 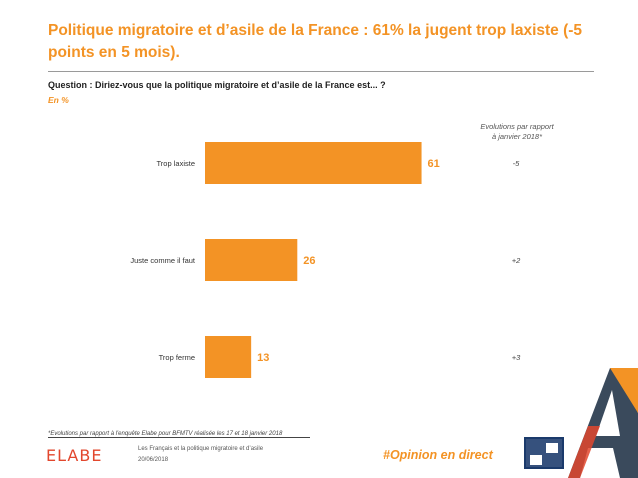 I want to click on unit-label: En %, so click(x=58, y=100).